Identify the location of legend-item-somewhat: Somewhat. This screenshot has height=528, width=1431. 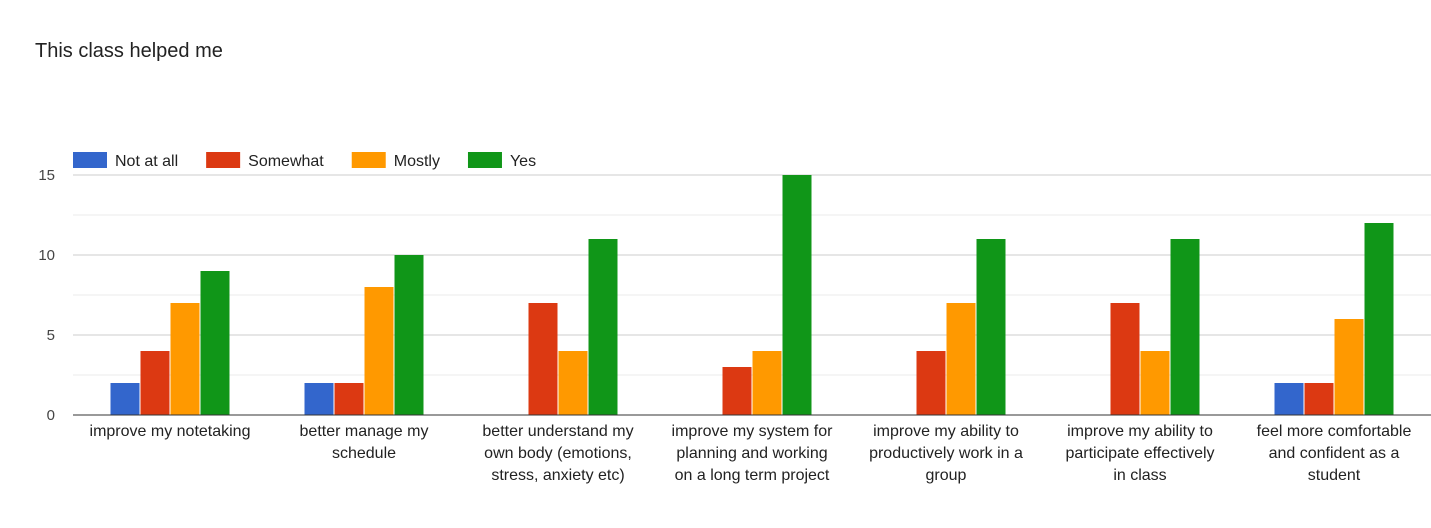
(265, 161).